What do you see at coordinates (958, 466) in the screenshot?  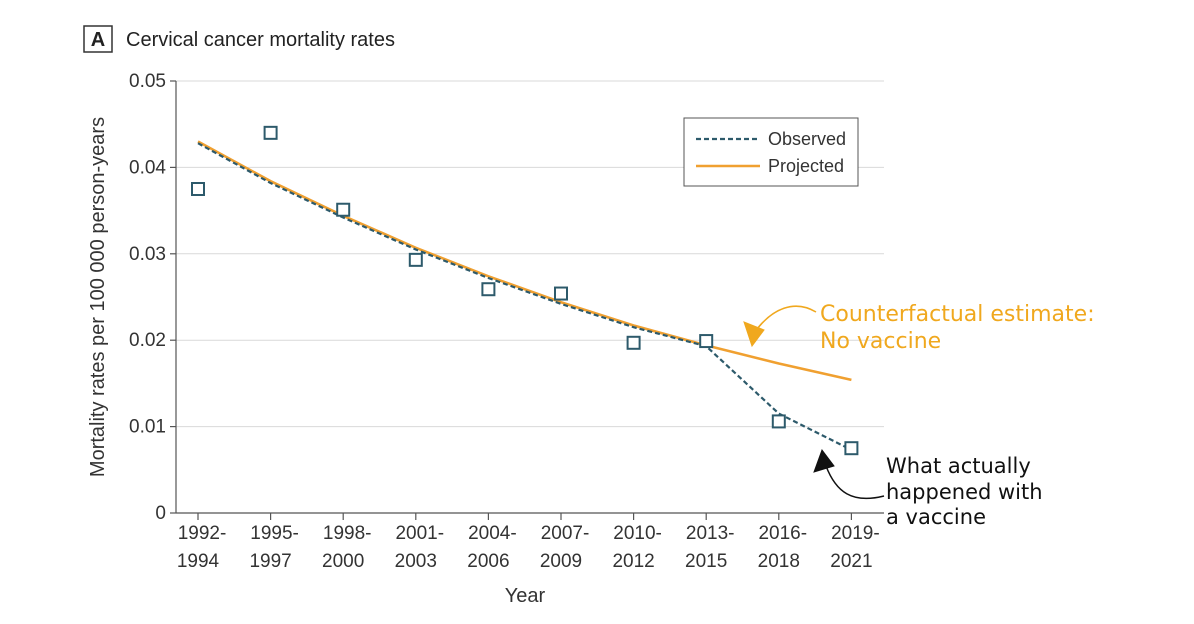 I see `actual-line-1: What actually` at bounding box center [958, 466].